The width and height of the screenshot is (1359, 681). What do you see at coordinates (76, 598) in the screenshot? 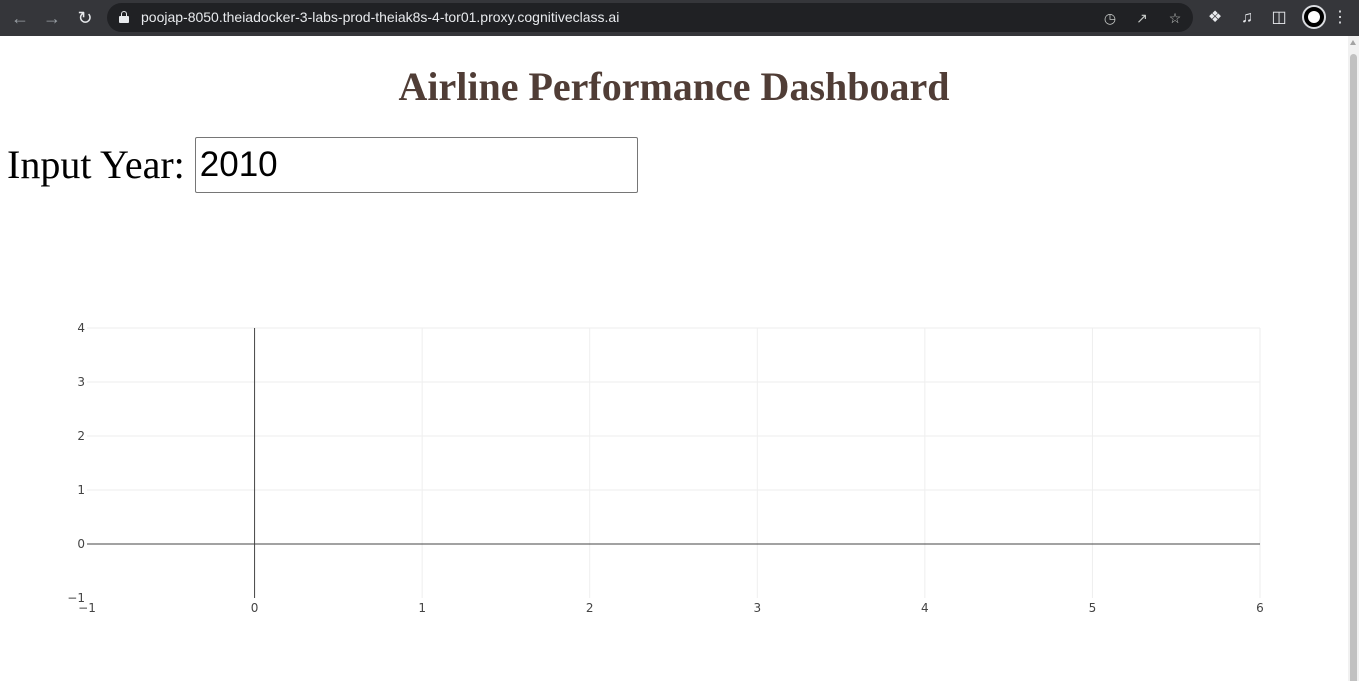
I see `y-tick-label: −1` at bounding box center [76, 598].